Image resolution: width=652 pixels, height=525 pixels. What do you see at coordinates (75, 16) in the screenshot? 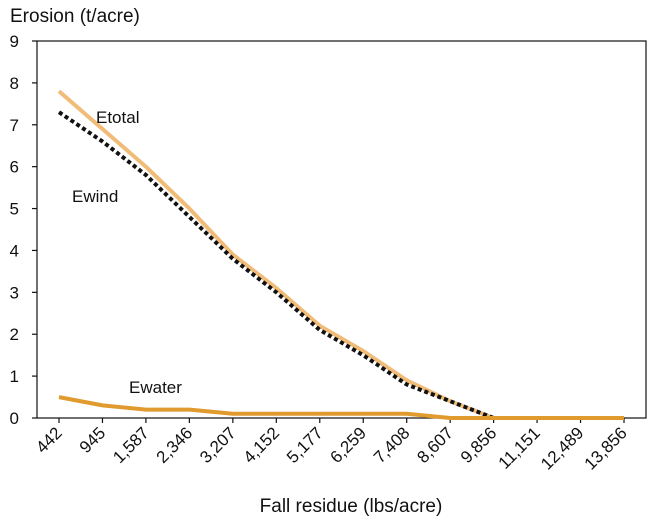
I see `y-axis-title: Erosion (t/acre)` at bounding box center [75, 16].